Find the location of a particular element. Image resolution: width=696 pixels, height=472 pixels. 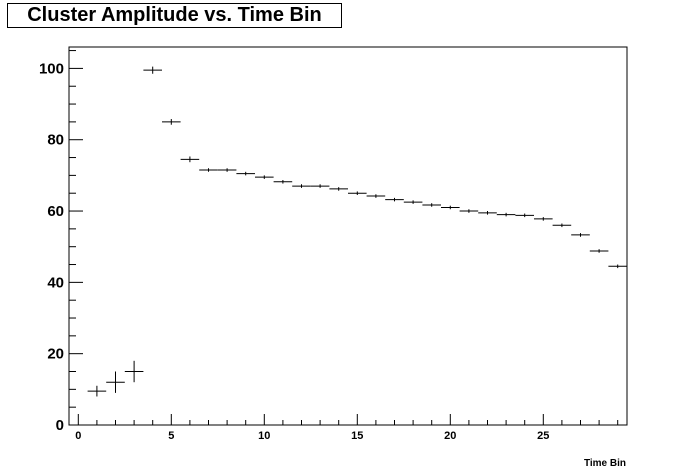

x-tick-label: 15 is located at coordinates (357, 436).